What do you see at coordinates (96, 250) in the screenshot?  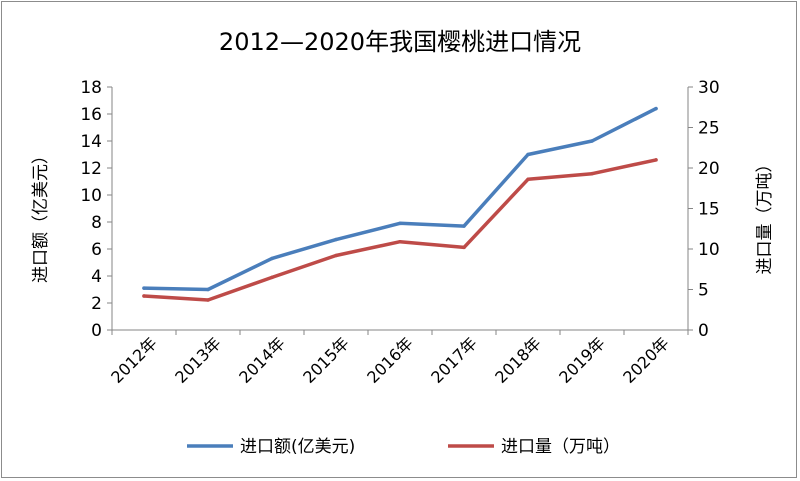 I see `y-tick-label-left: 6` at bounding box center [96, 250].